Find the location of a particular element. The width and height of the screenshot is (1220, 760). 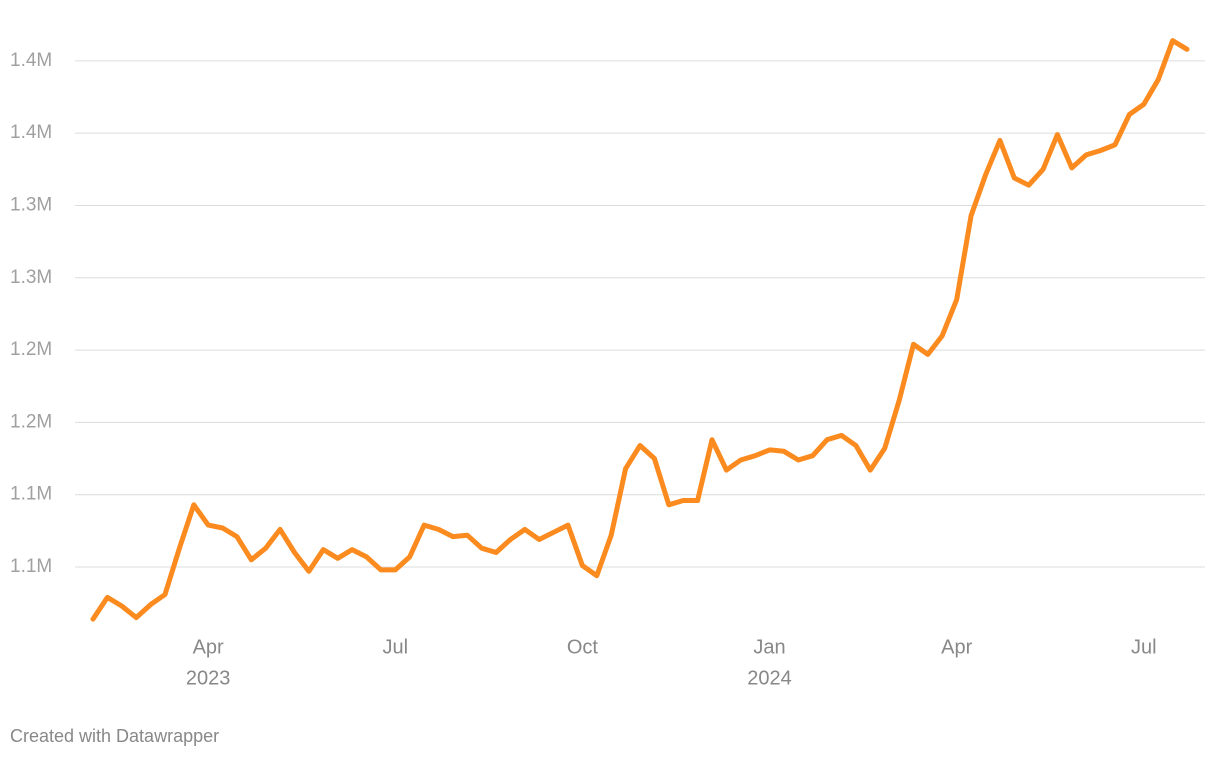

footer: Created with Datawrapper is located at coordinates (114, 736).